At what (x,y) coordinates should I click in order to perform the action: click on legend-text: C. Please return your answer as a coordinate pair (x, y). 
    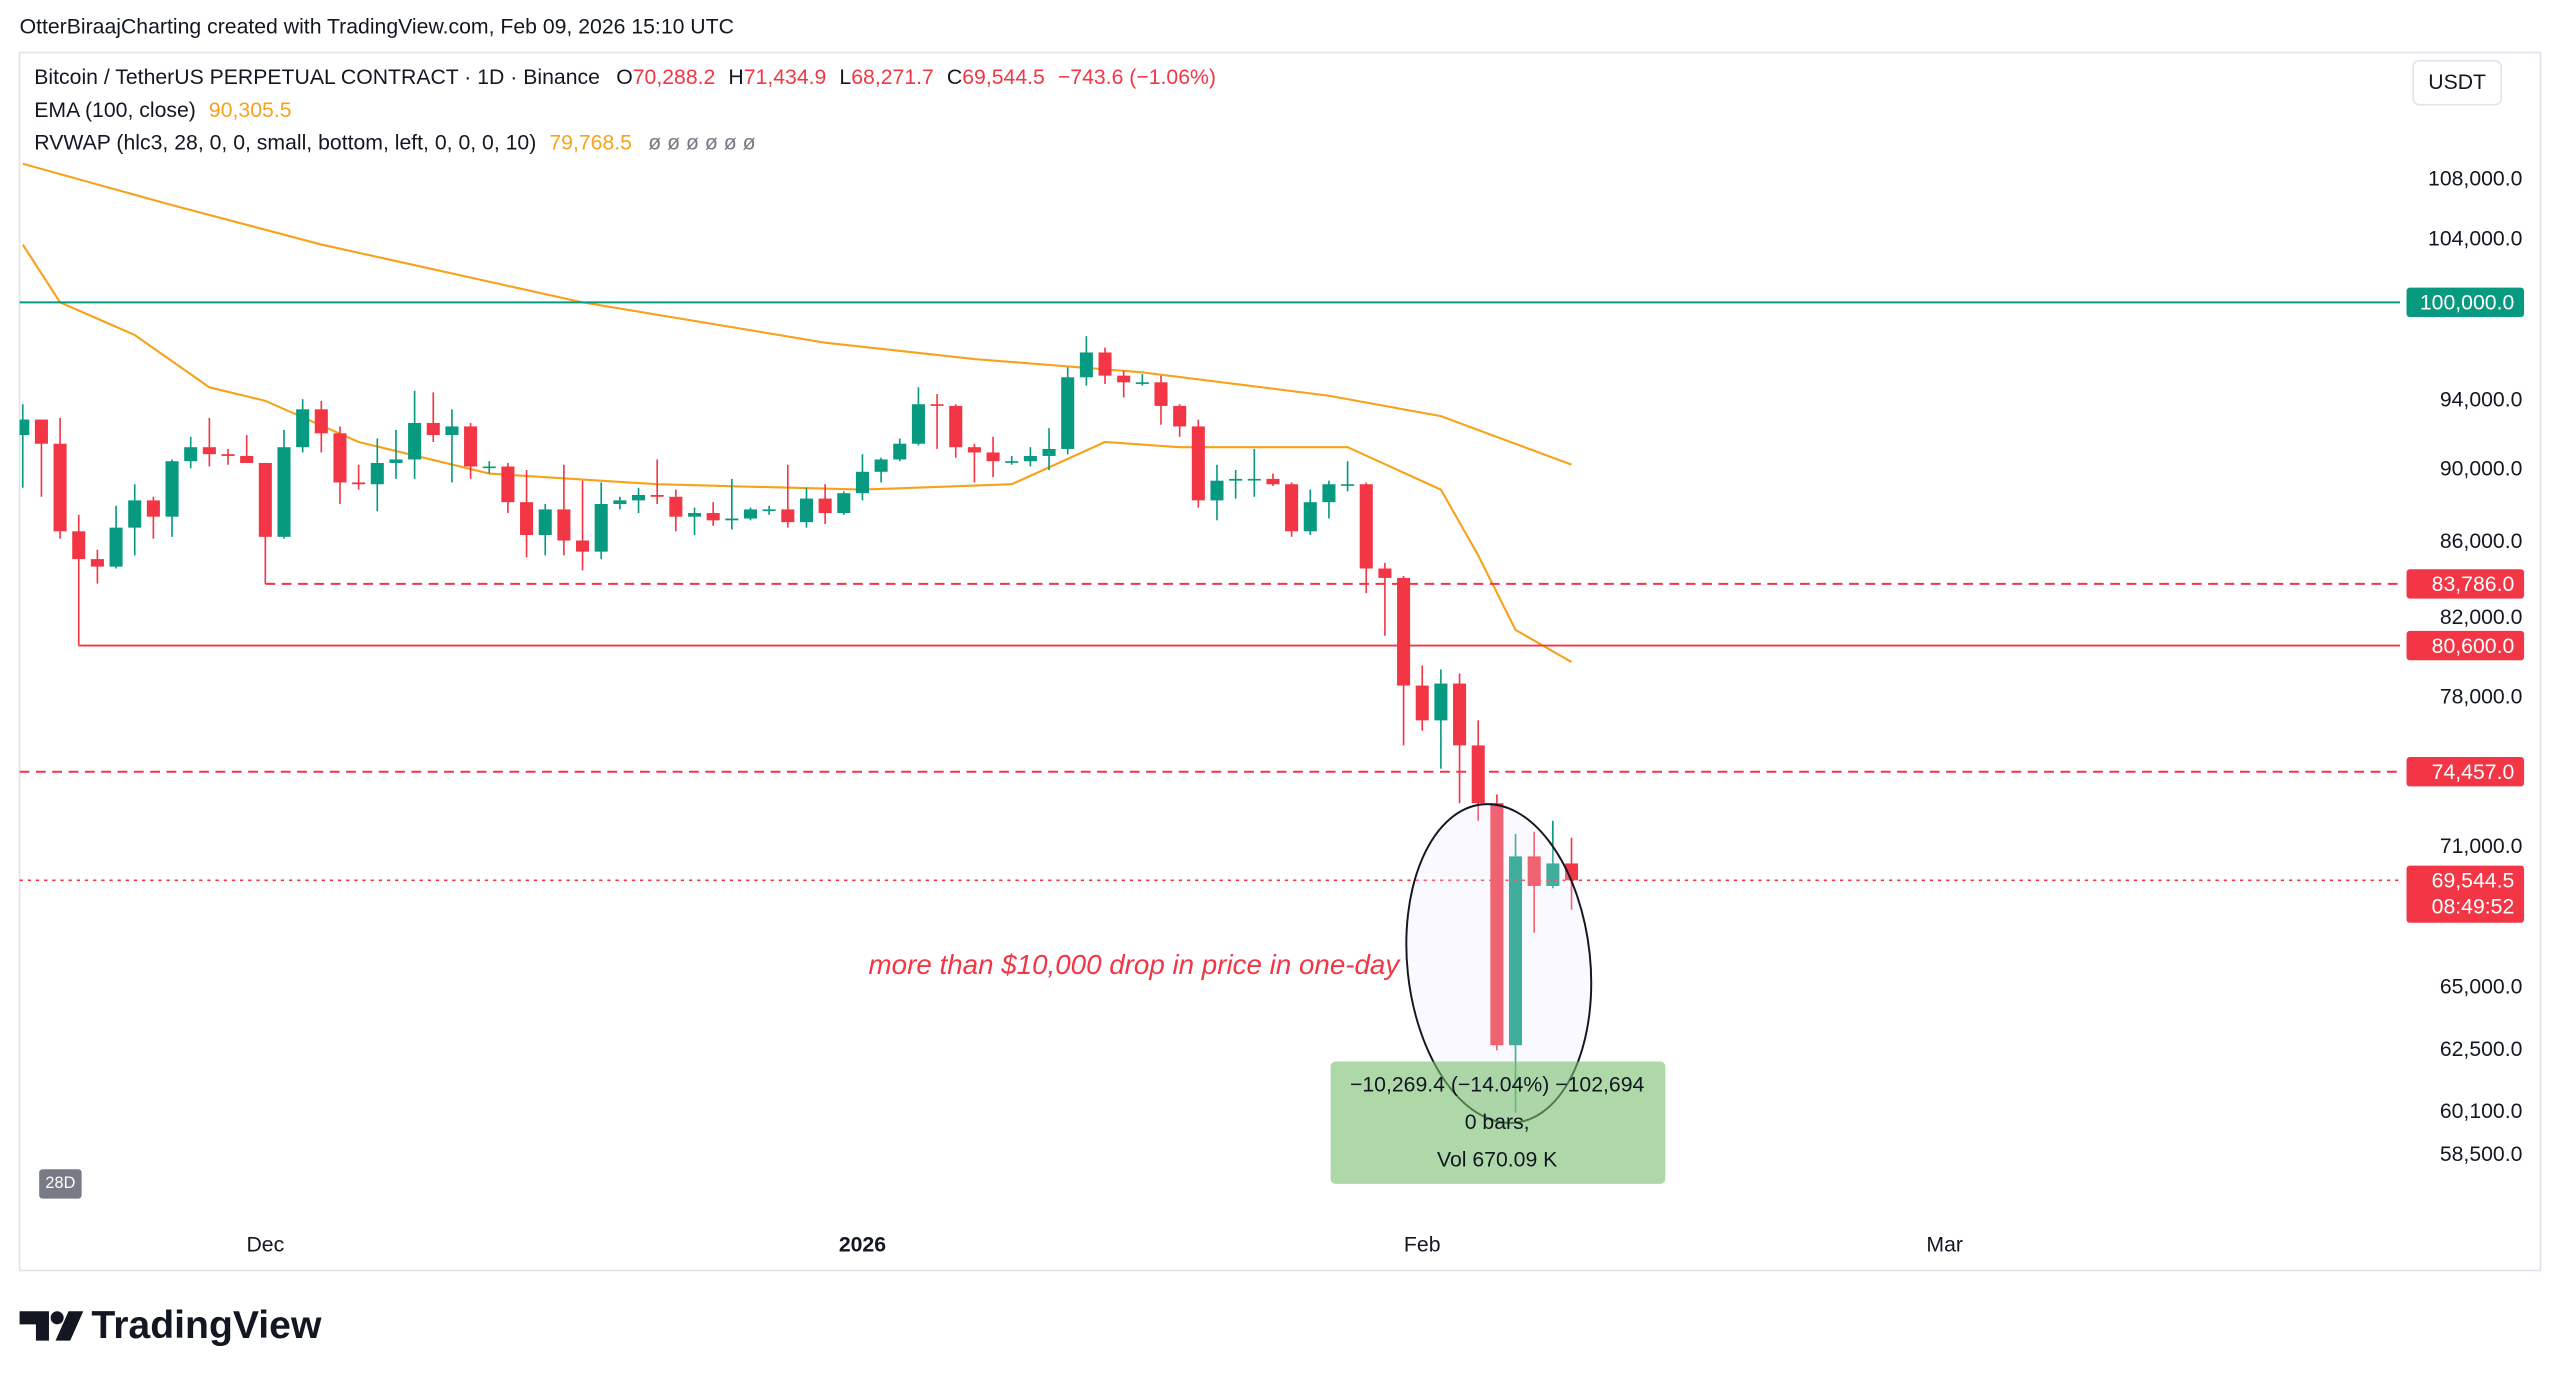
    Looking at the image, I should click on (954, 77).